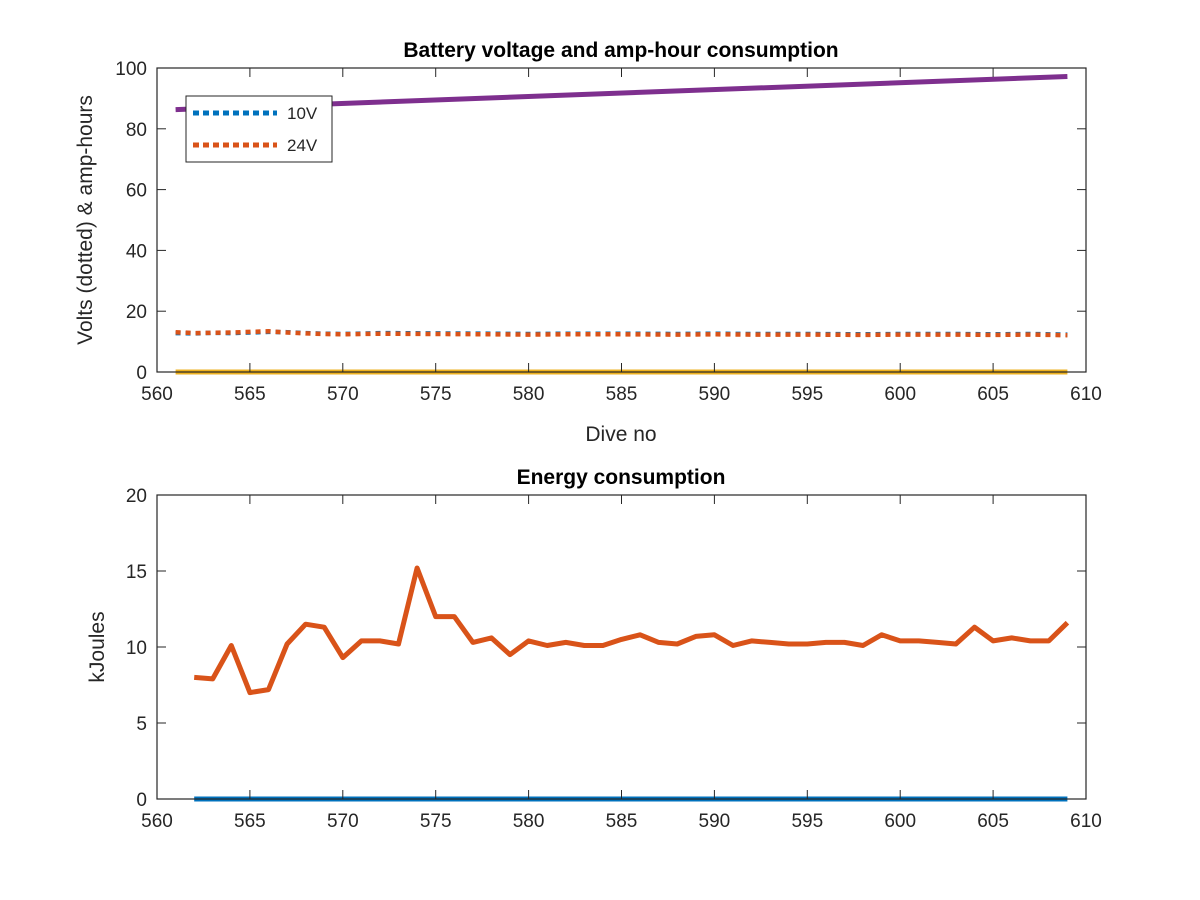  Describe the element at coordinates (302, 145) in the screenshot. I see `legend-label-24v: 24V` at that location.